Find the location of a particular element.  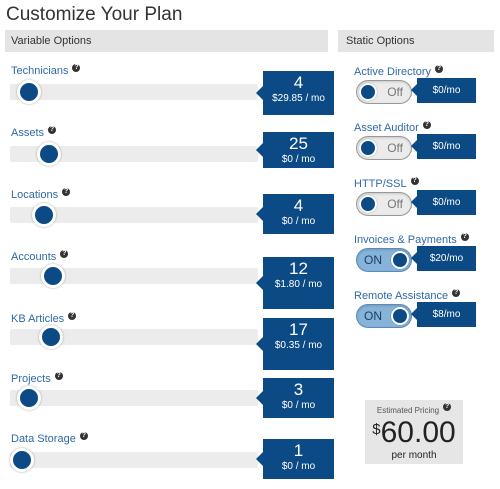

technicians-option: Technicians? 4 $29.85 / mo is located at coordinates (169, 91).